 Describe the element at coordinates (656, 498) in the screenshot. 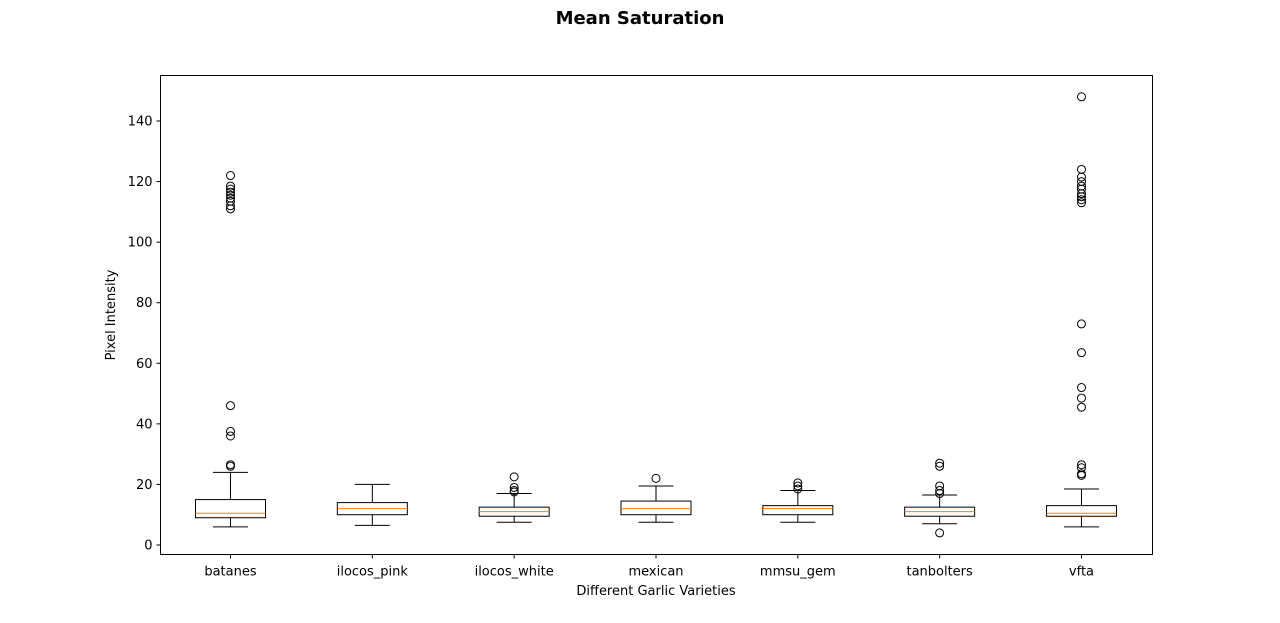

I see `box-mexican` at that location.